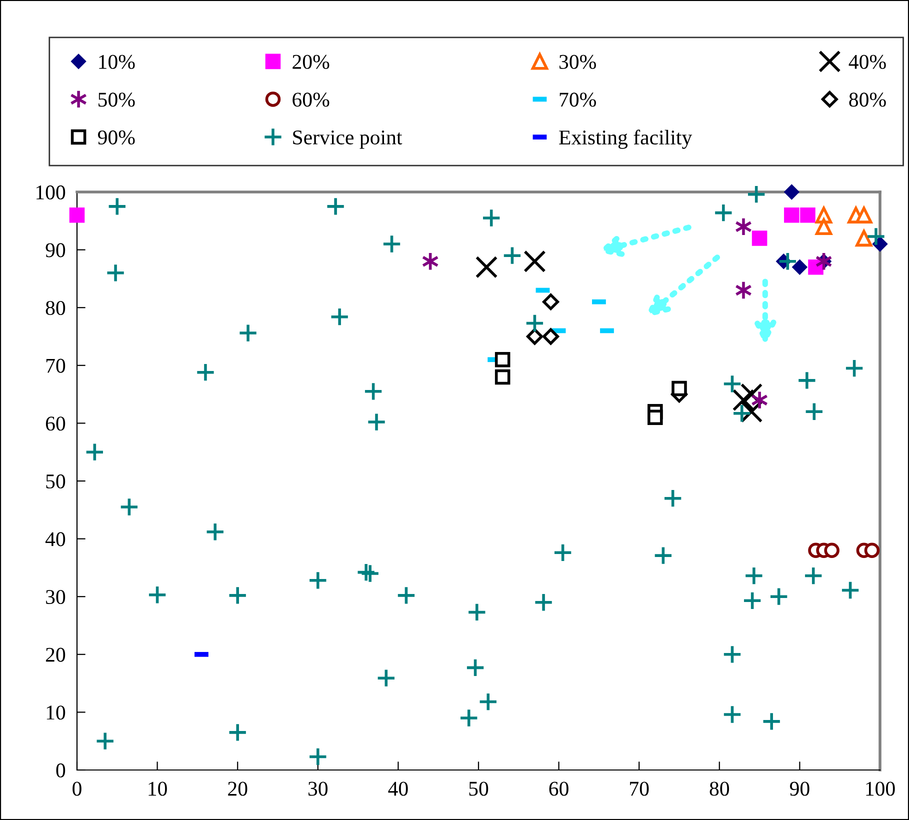  I want to click on x-tick-label: 20, so click(238, 789).